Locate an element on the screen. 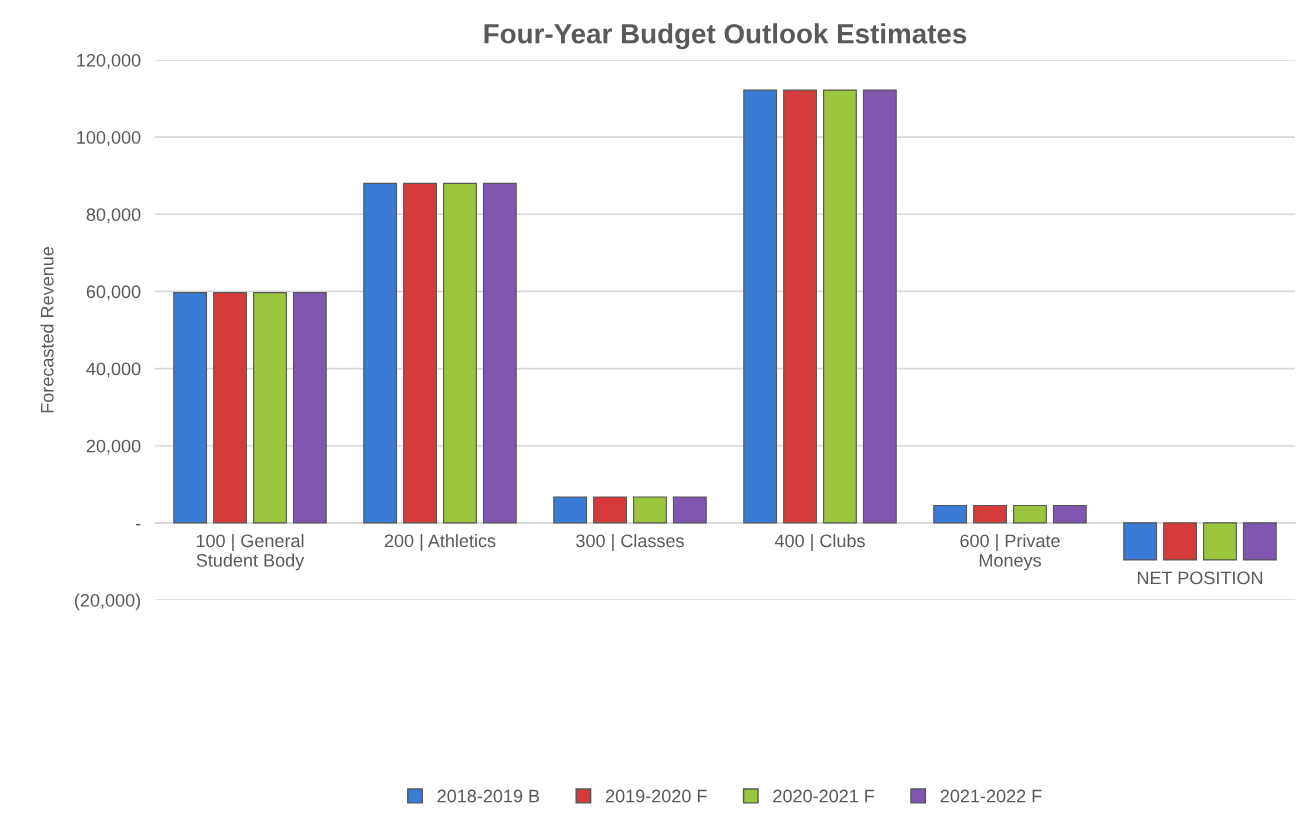  x-tick-label: NET POSITION is located at coordinates (1200, 578).